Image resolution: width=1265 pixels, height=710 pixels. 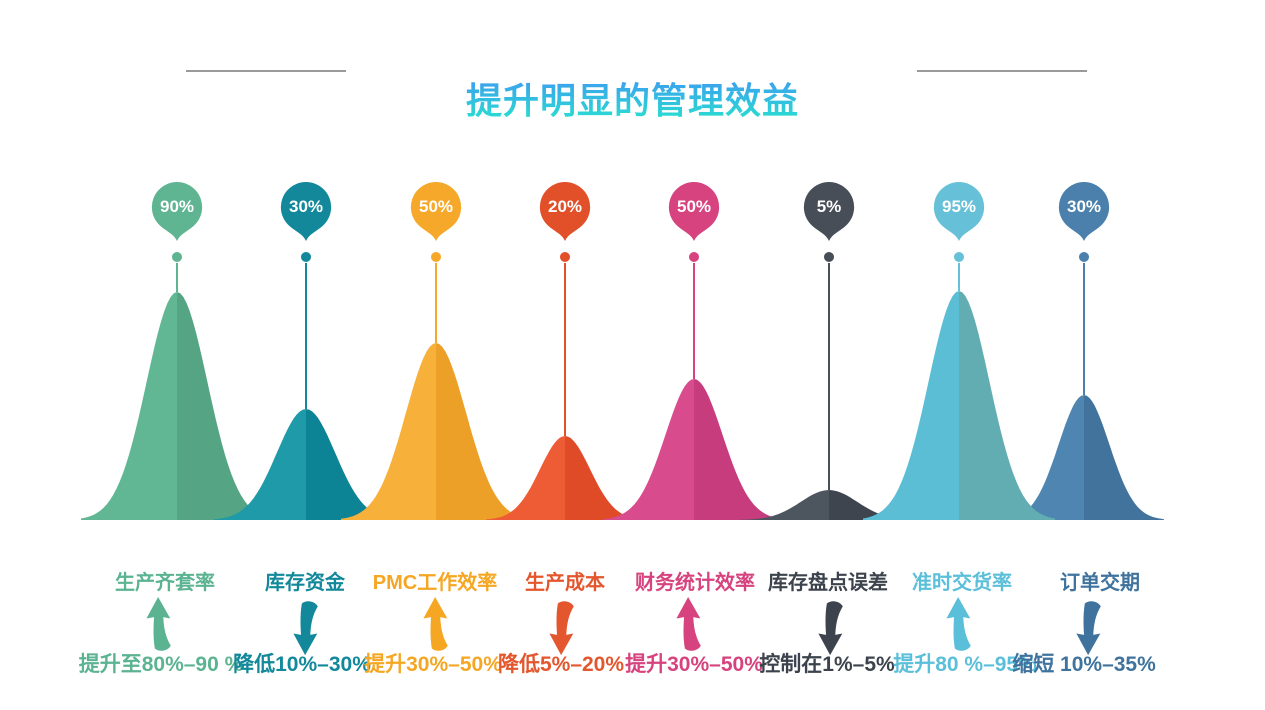 What do you see at coordinates (302, 664) in the screenshot?
I see `result-label: 降低10%–30%` at bounding box center [302, 664].